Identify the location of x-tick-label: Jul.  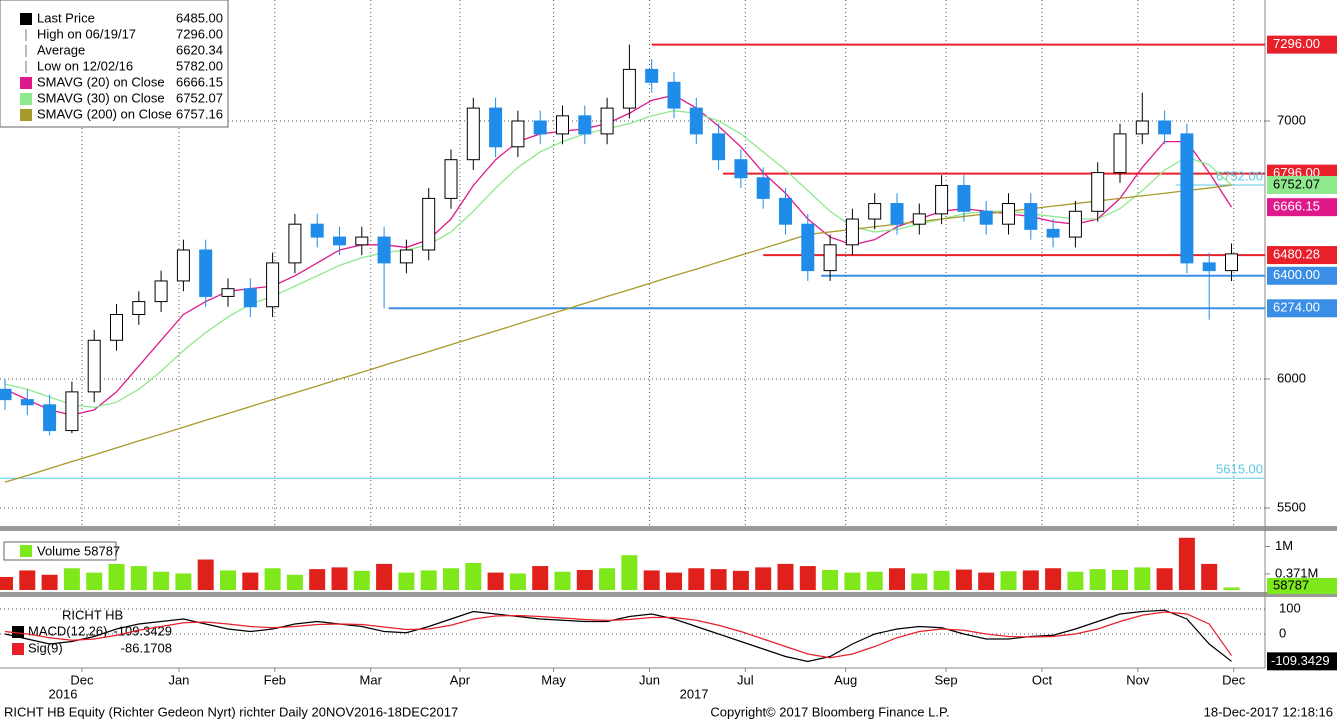
(745, 679).